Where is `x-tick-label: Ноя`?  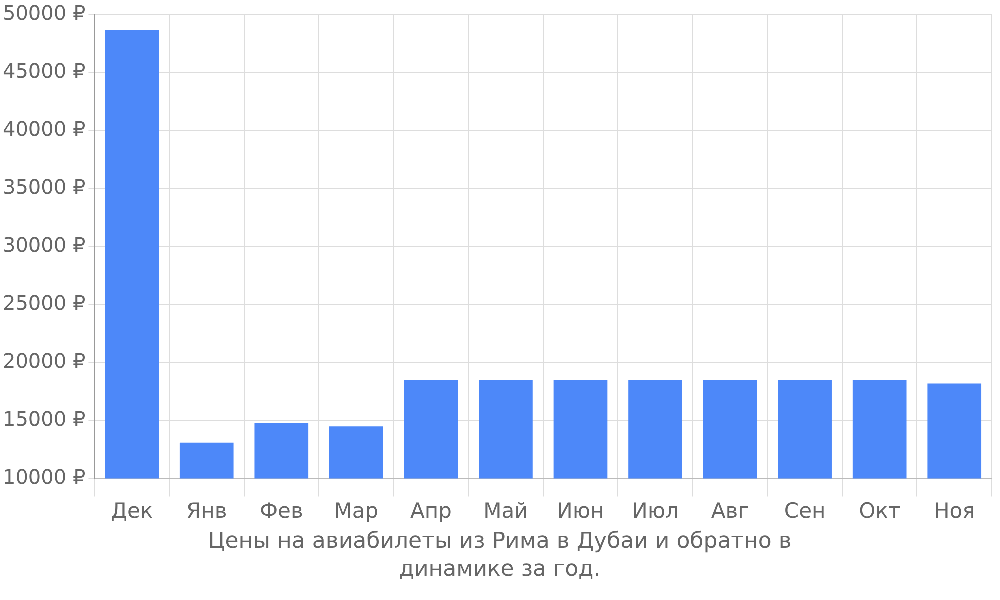 x-tick-label: Ноя is located at coordinates (955, 510).